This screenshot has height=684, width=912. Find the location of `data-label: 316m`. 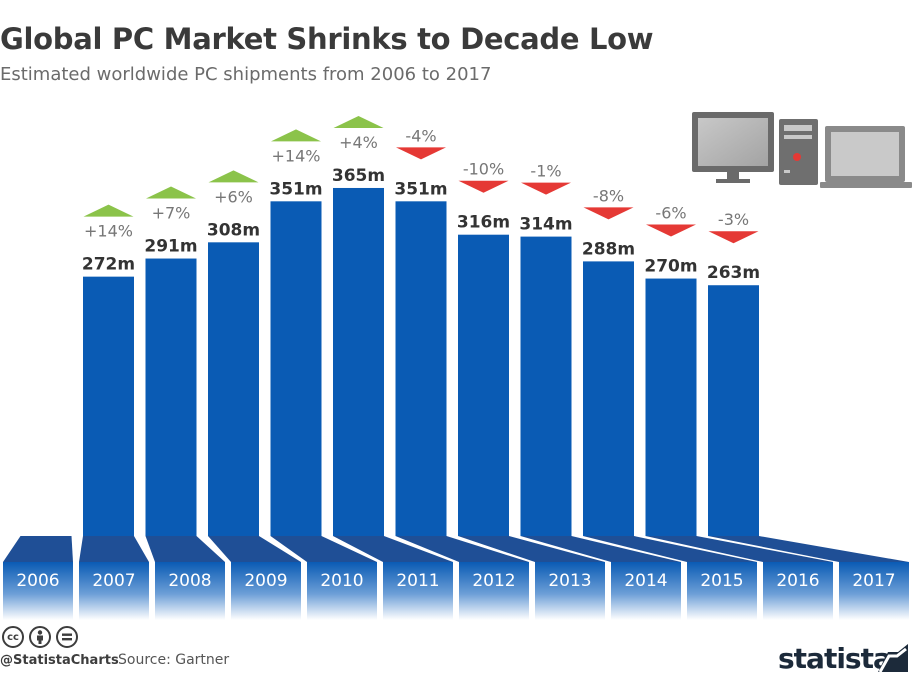

data-label: 316m is located at coordinates (483, 223).